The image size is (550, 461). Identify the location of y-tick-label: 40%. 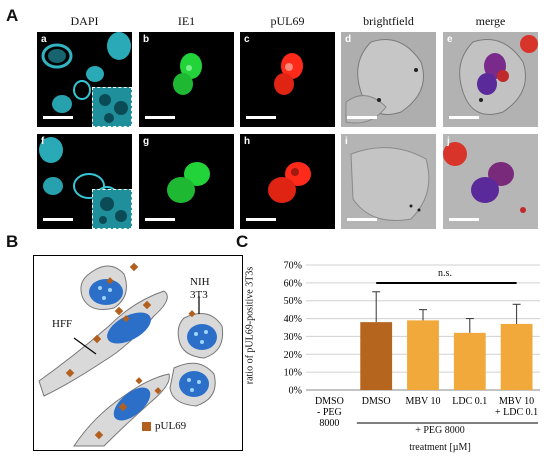
(293, 319).